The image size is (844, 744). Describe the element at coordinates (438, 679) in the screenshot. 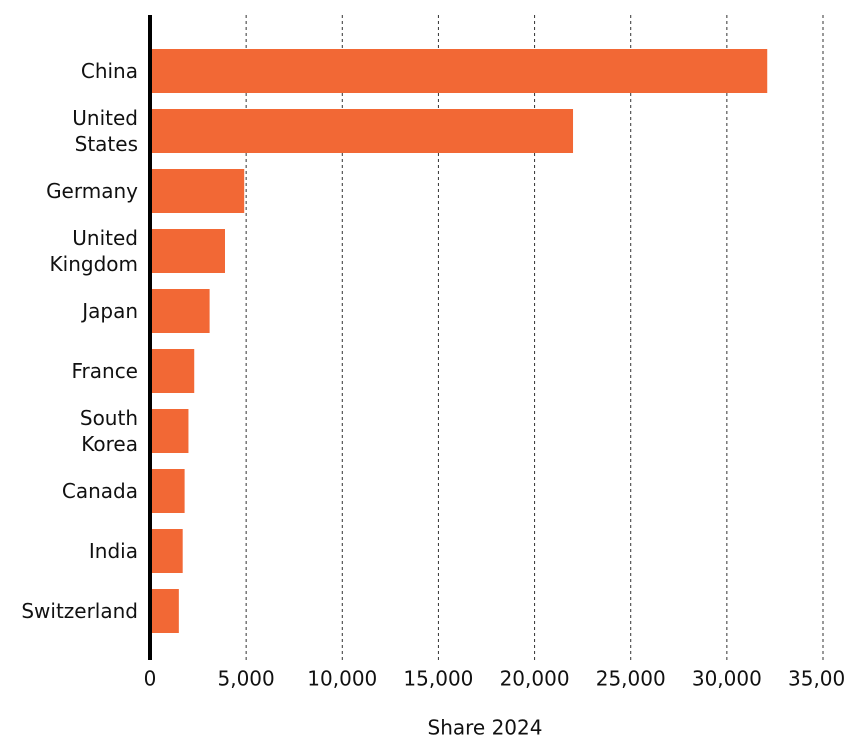

I see `x-tick-label: 15,000` at that location.